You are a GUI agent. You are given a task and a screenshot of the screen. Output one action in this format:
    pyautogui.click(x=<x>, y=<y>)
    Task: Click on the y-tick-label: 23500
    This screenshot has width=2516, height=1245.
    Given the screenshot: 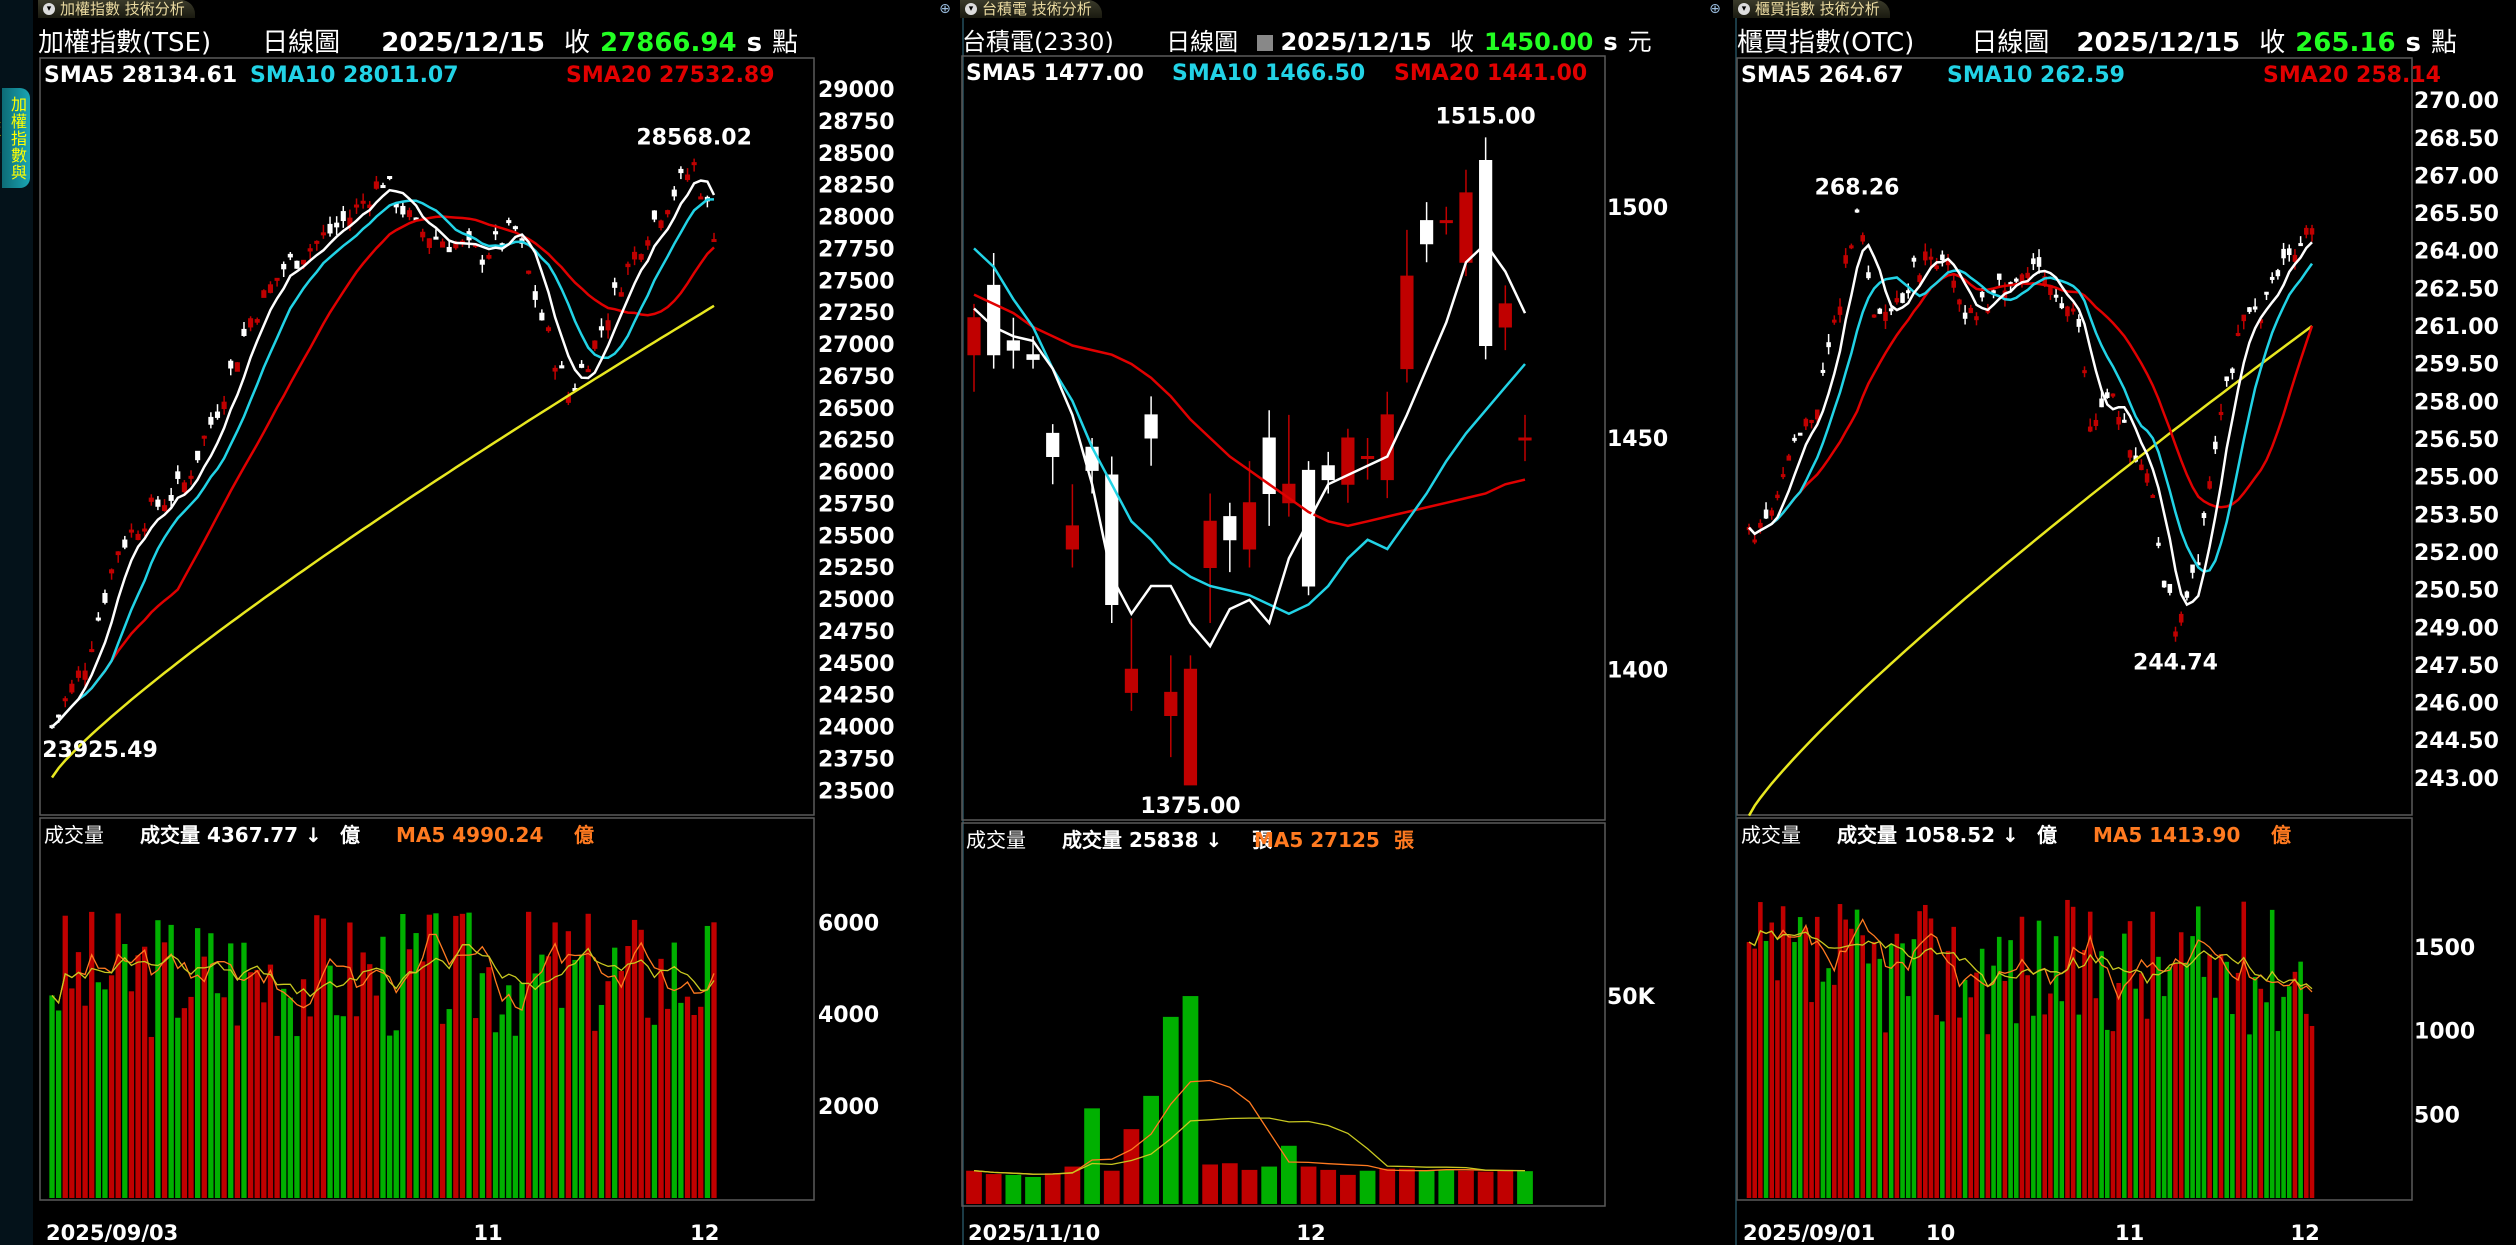 What is the action you would take?
    pyautogui.click(x=856, y=791)
    